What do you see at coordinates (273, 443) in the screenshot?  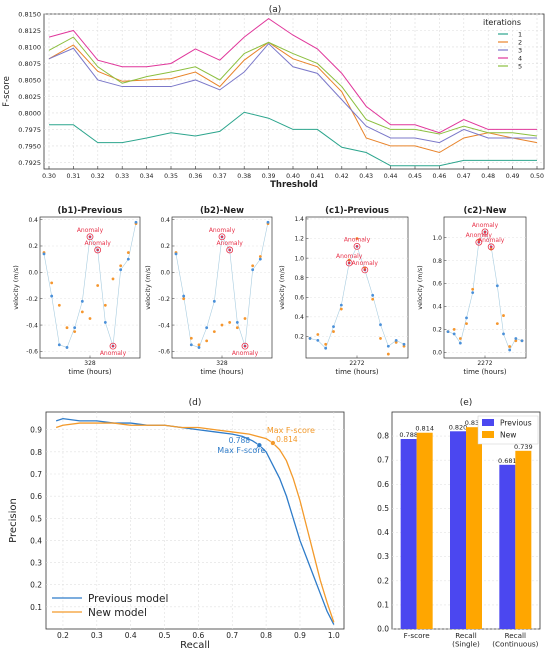 I see `max-f-point` at bounding box center [273, 443].